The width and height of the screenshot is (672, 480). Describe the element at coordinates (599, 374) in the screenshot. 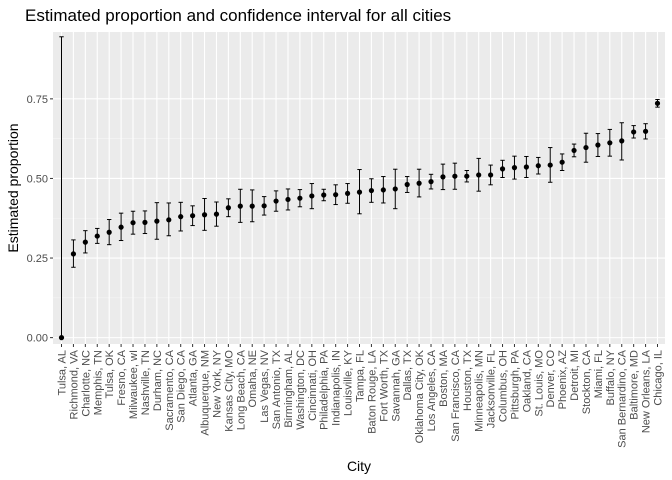

I see `x-tick-label: Miami, FL` at that location.